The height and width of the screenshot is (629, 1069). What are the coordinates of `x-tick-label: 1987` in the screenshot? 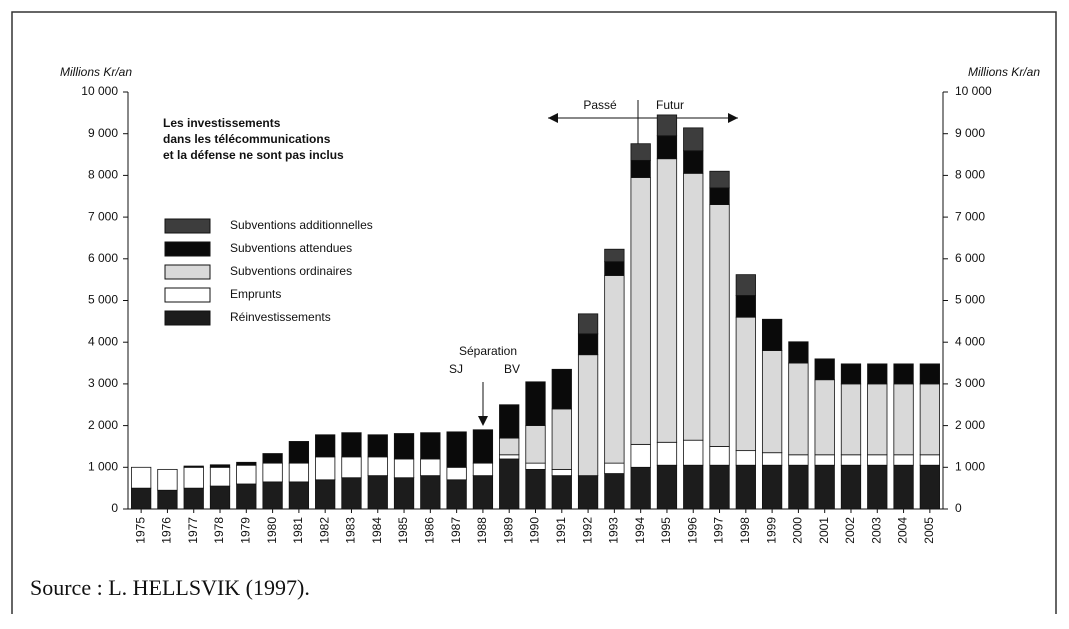 It's located at (456, 530).